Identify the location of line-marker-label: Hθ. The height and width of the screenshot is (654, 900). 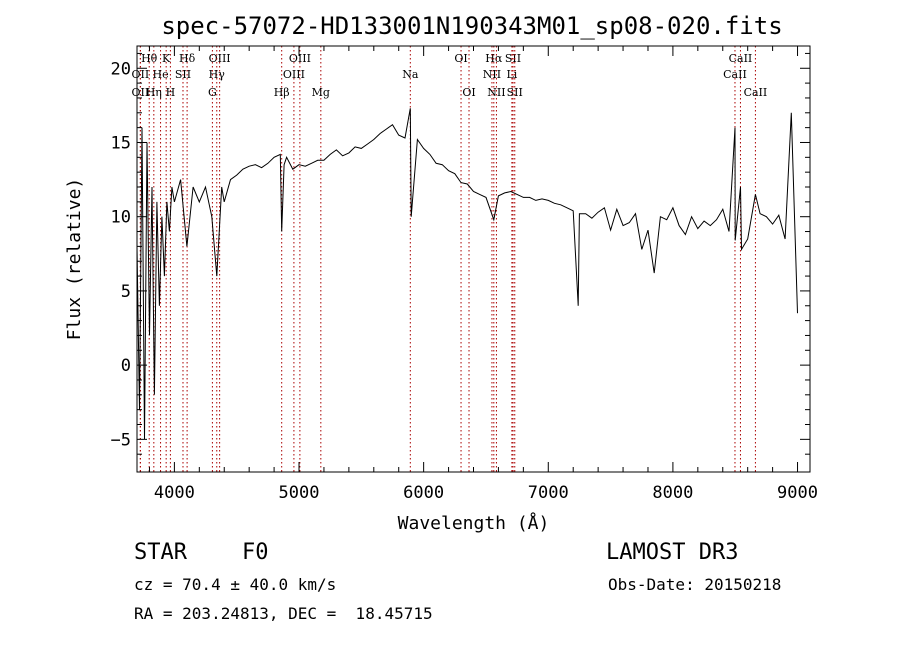
(149, 58).